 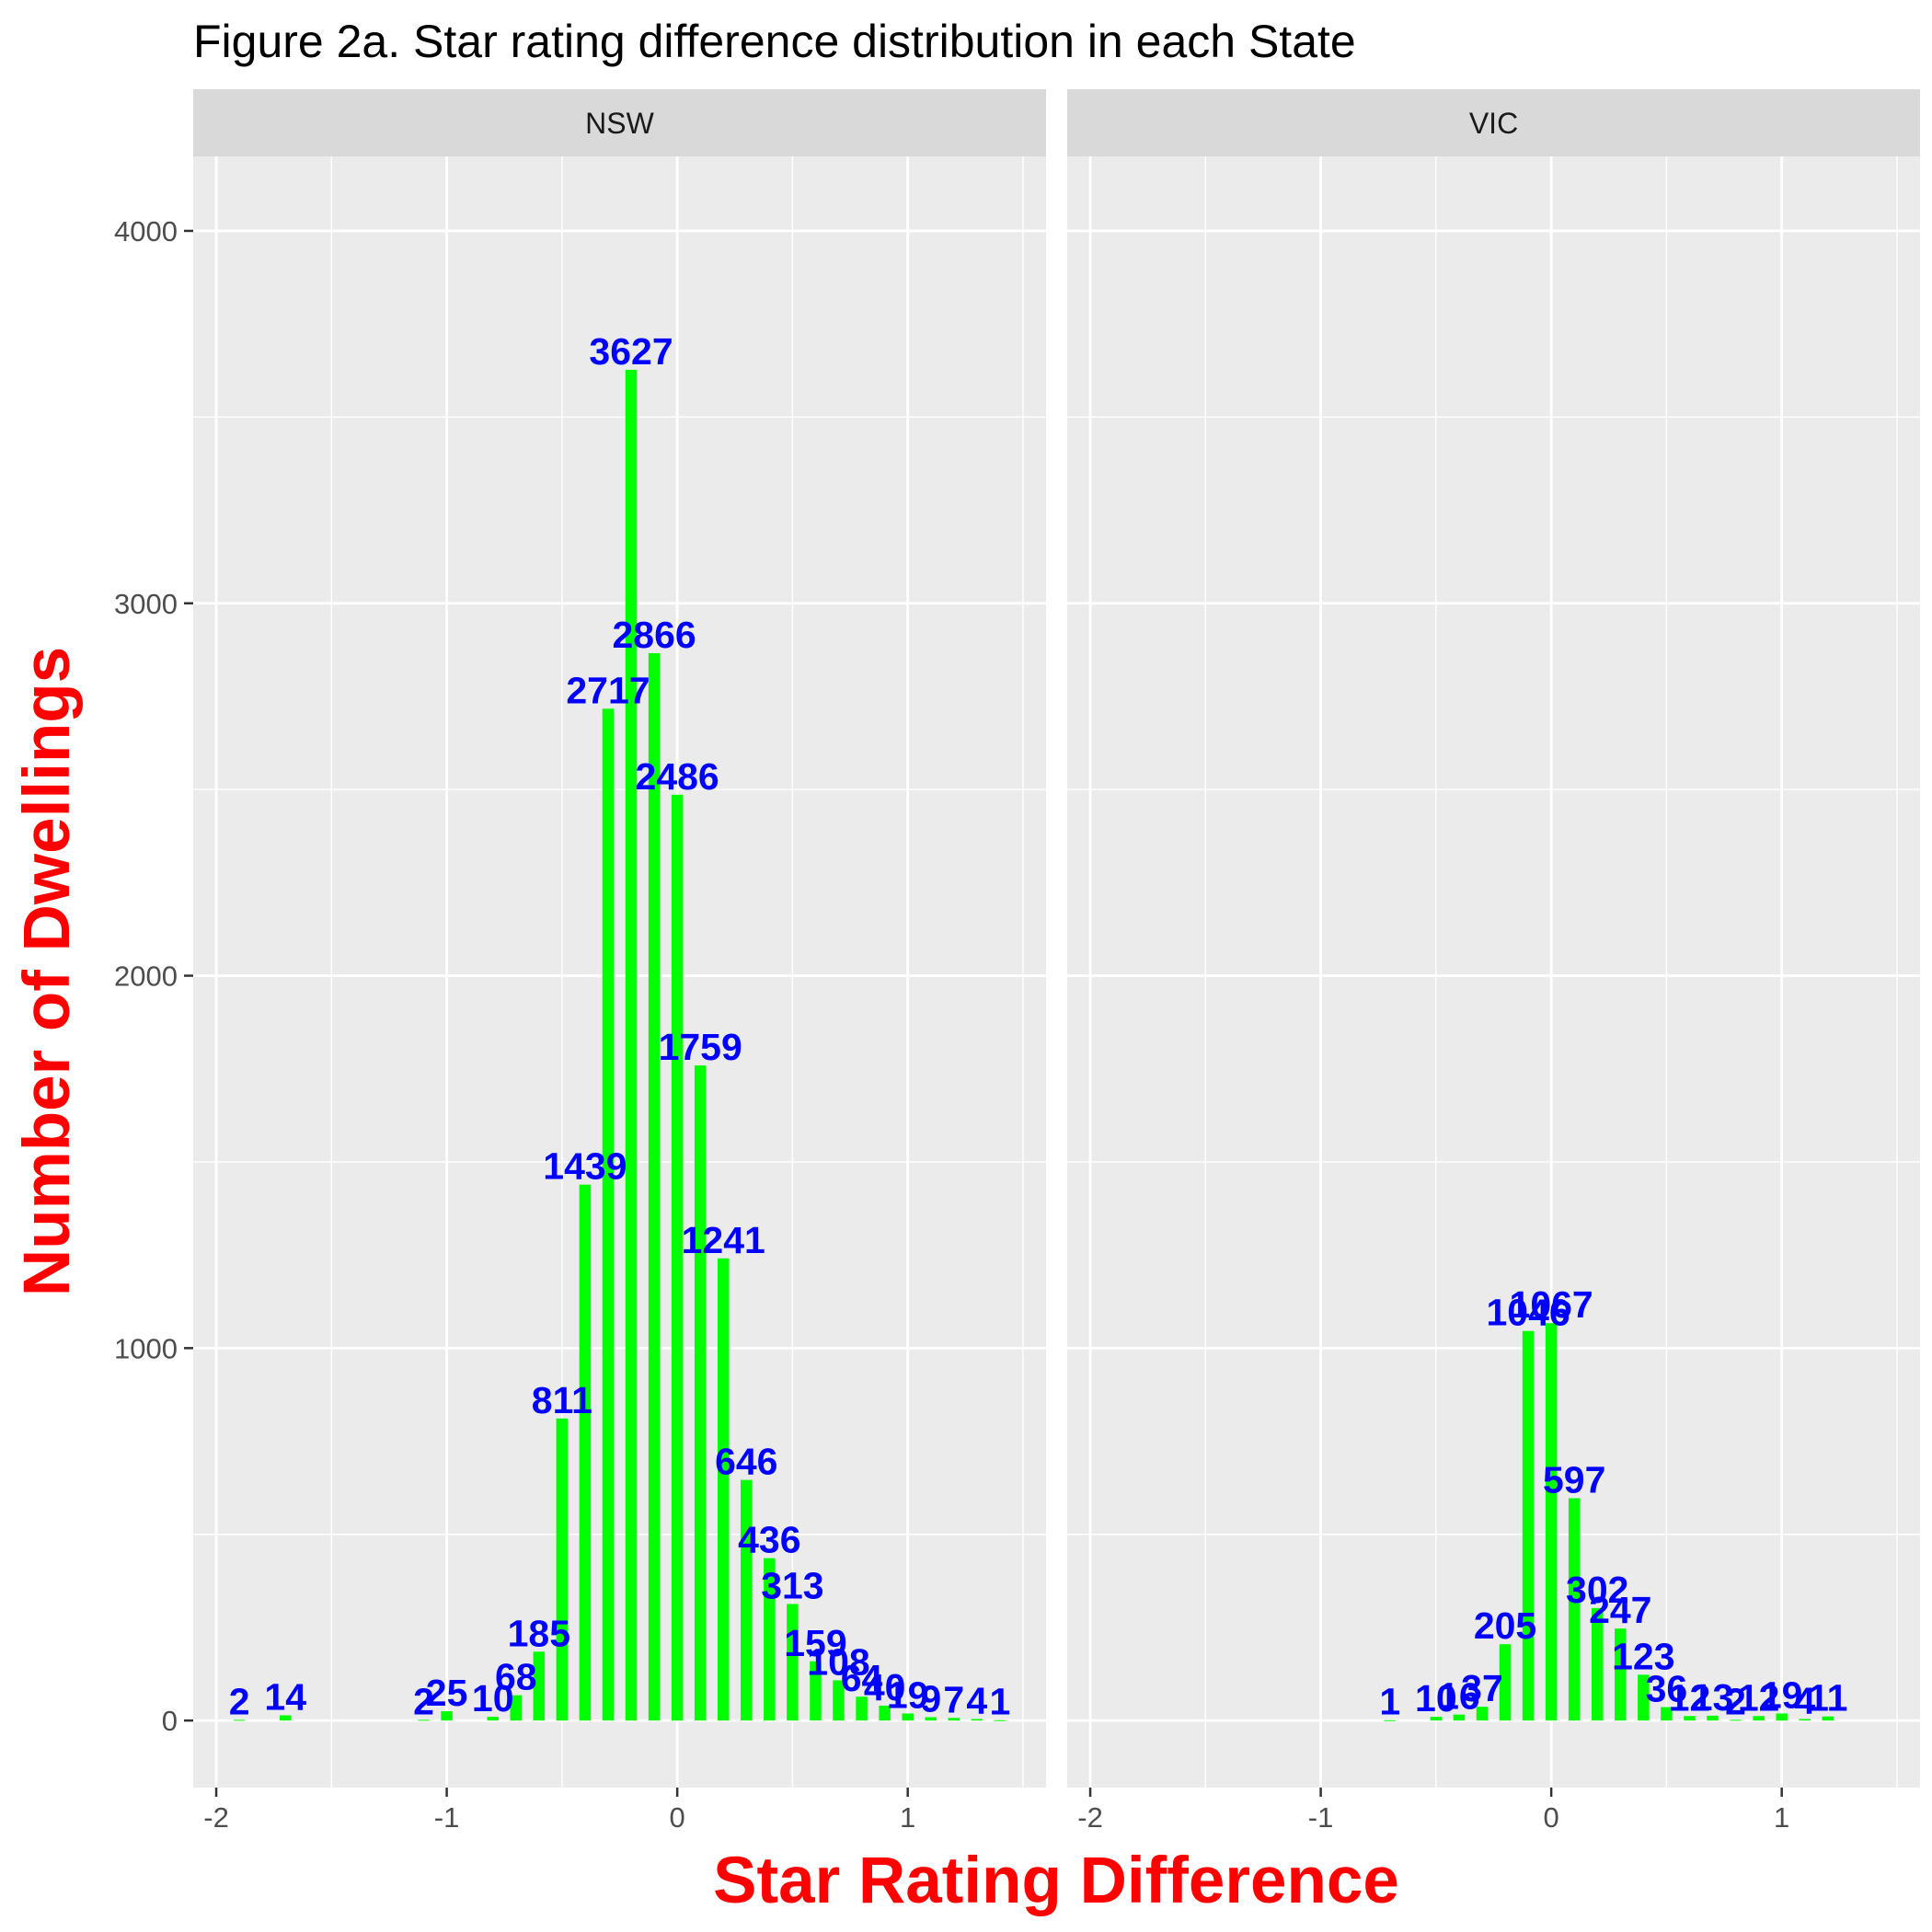 I want to click on data-label-vic: 1, so click(x=1389, y=1702).